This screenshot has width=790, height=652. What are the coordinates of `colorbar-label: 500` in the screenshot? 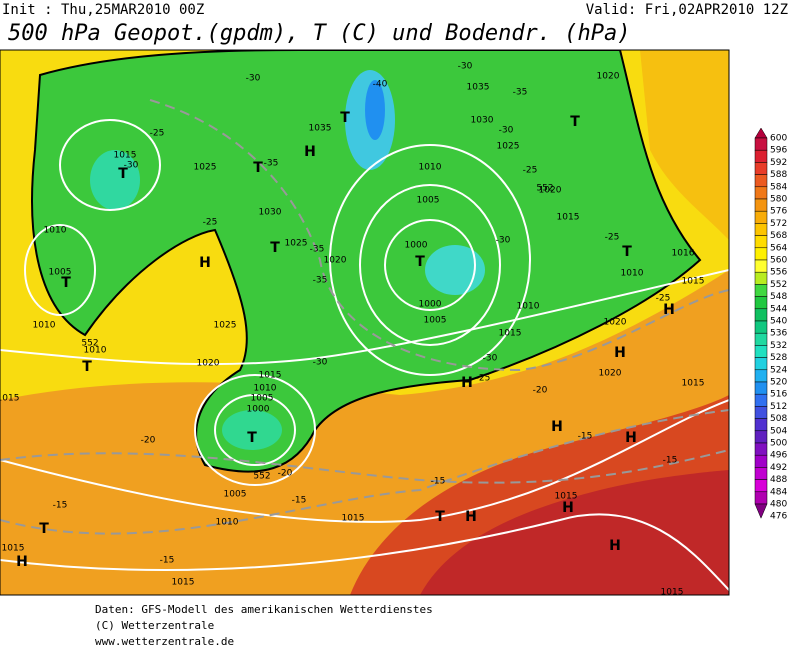 It's located at (778, 444).